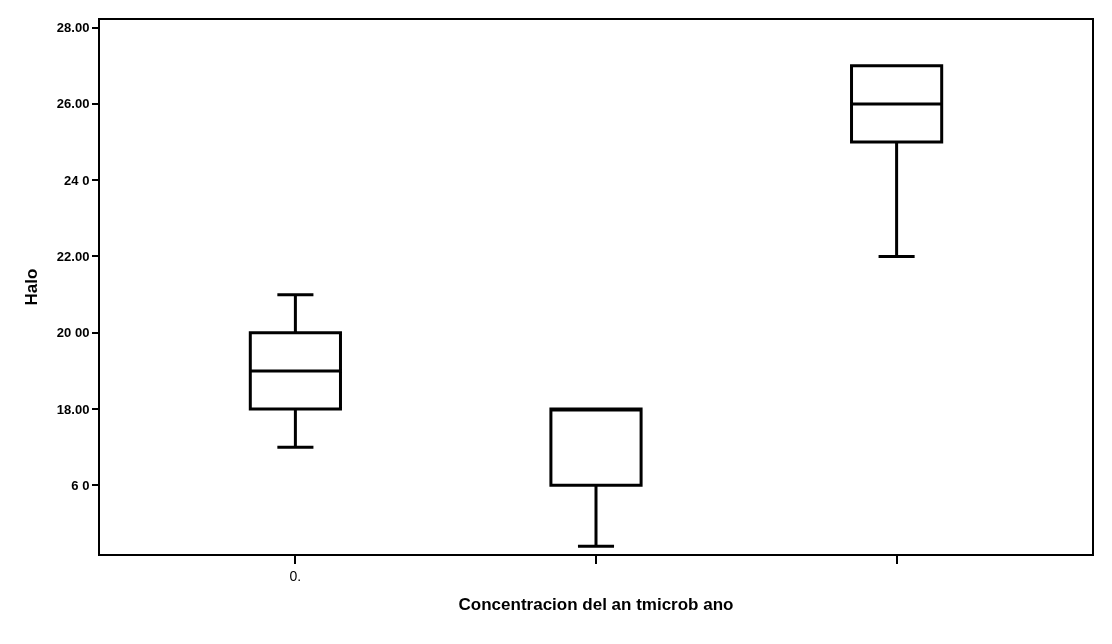 The image size is (1112, 644). What do you see at coordinates (77, 180) in the screenshot?
I see `y-tick-label: 24 0` at bounding box center [77, 180].